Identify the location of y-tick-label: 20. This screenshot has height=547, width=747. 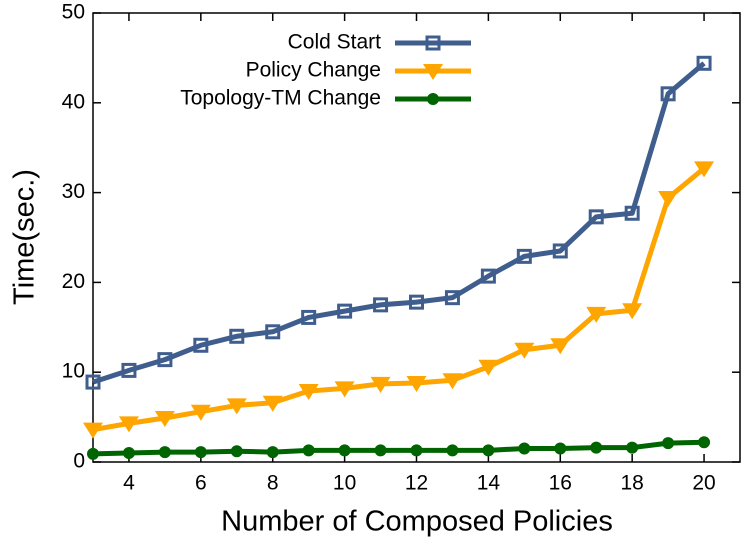
(73, 281).